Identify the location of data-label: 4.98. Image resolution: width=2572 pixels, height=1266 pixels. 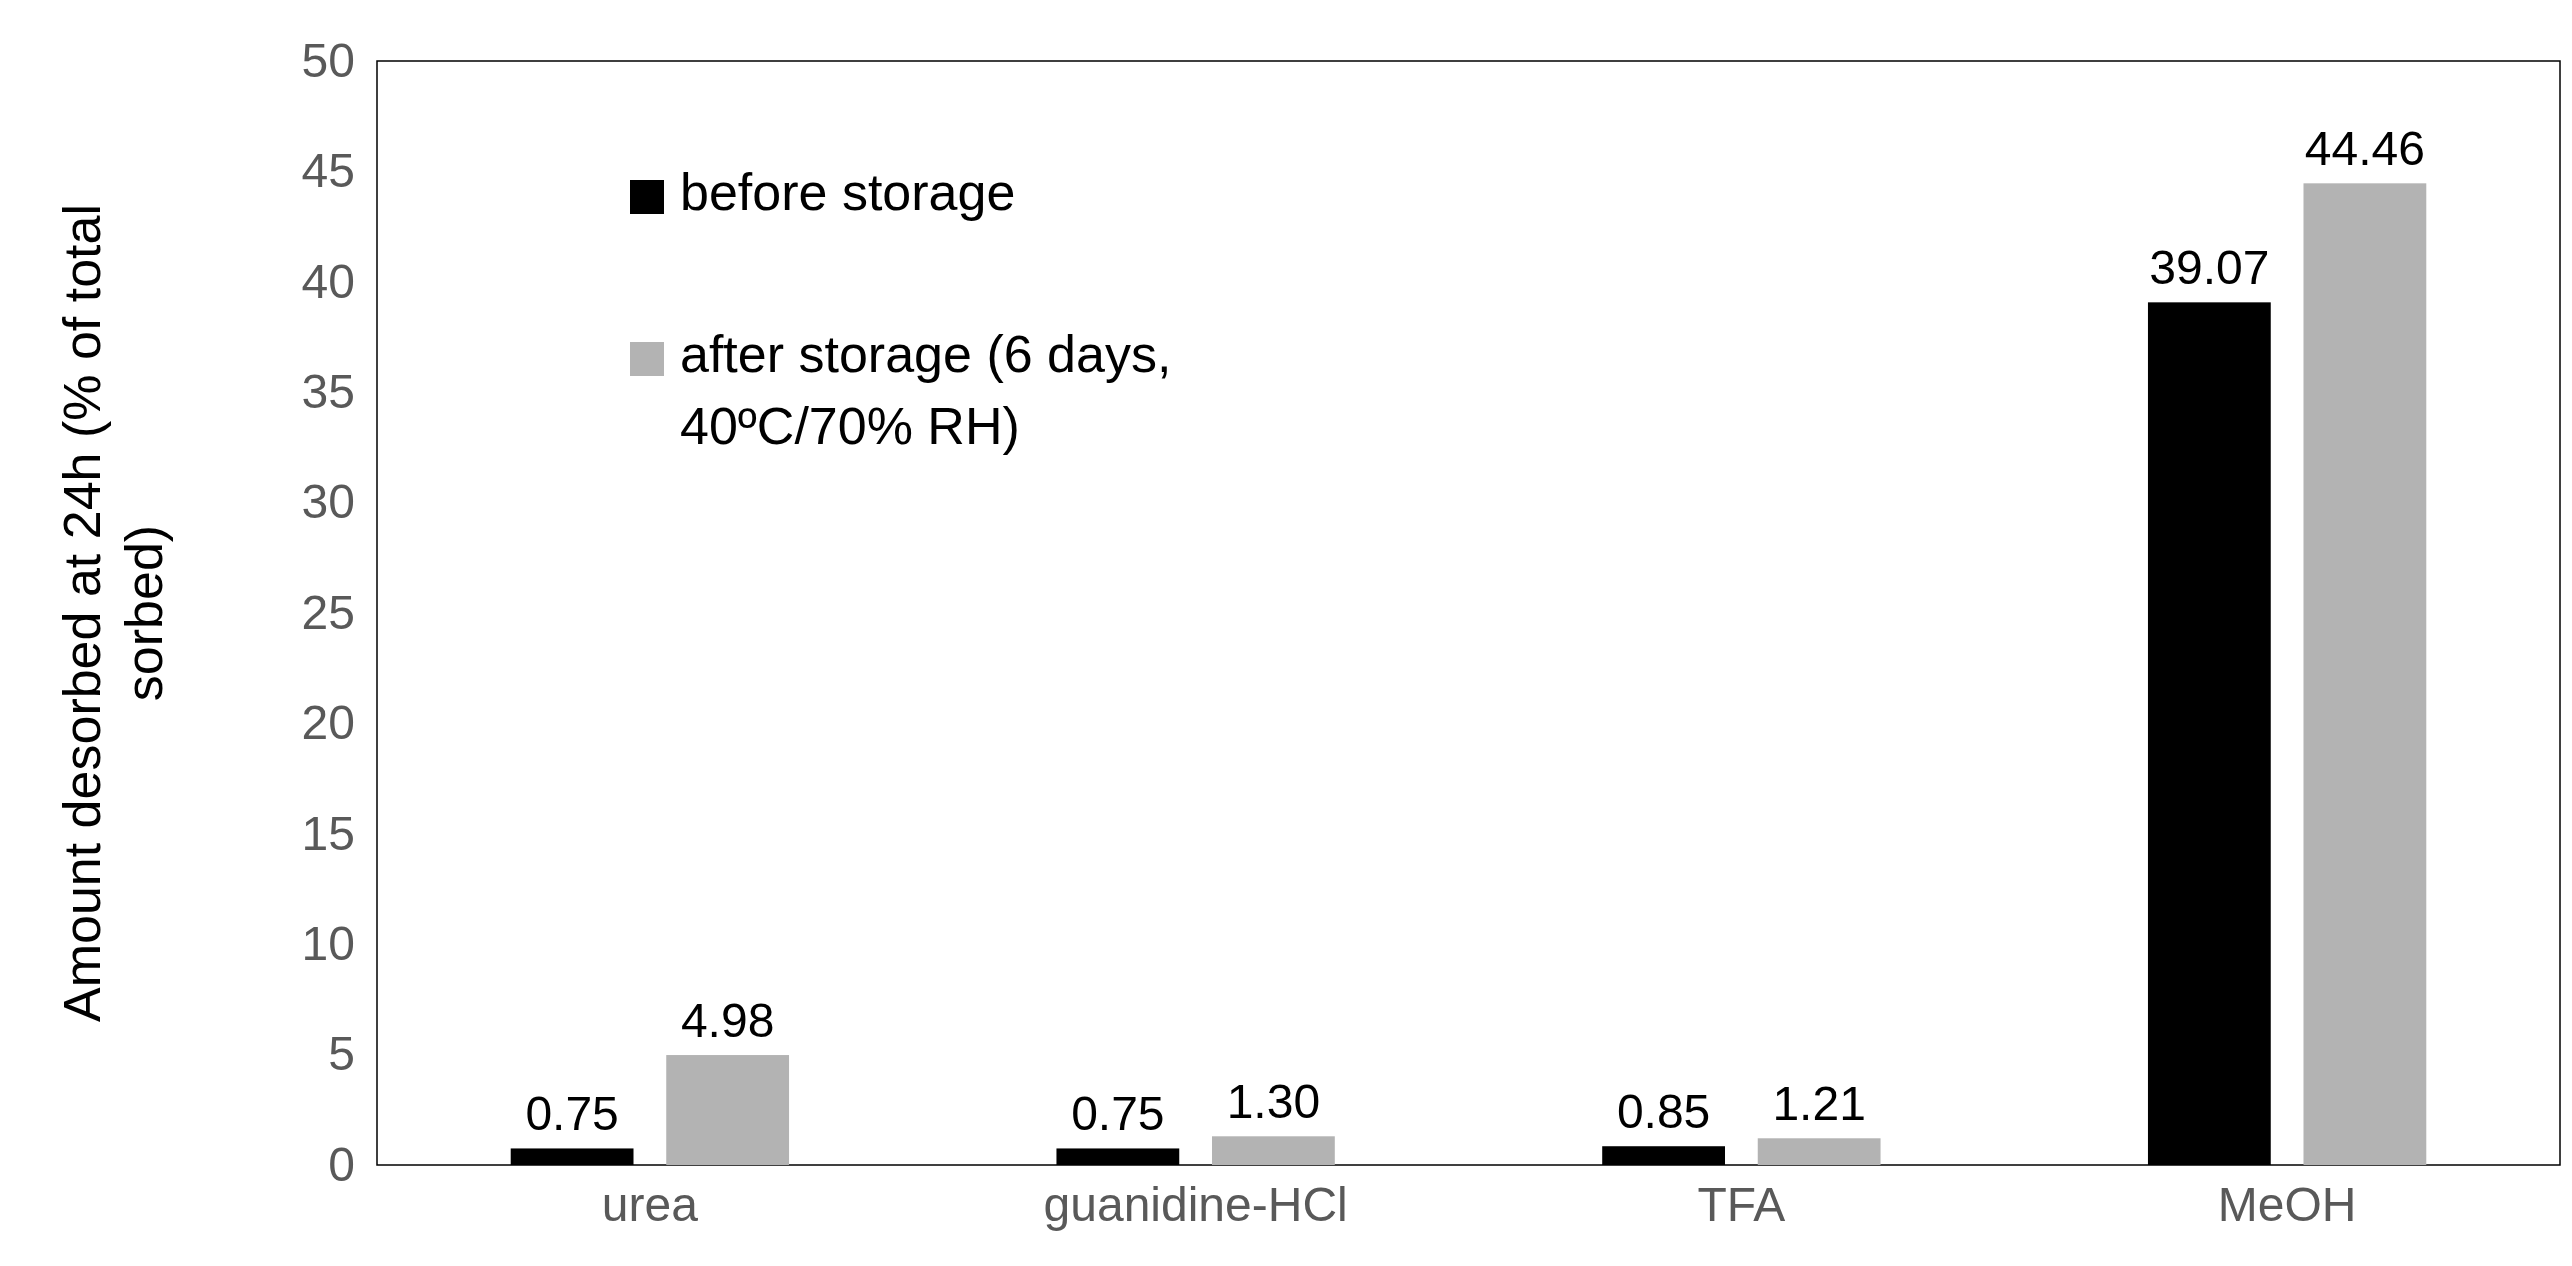
(727, 1021).